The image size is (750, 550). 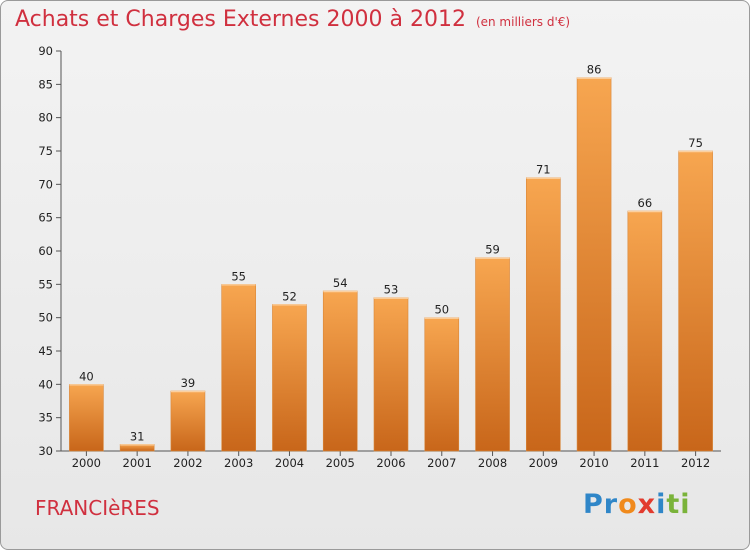 I want to click on x-tick-label: 2000, so click(x=86, y=463).